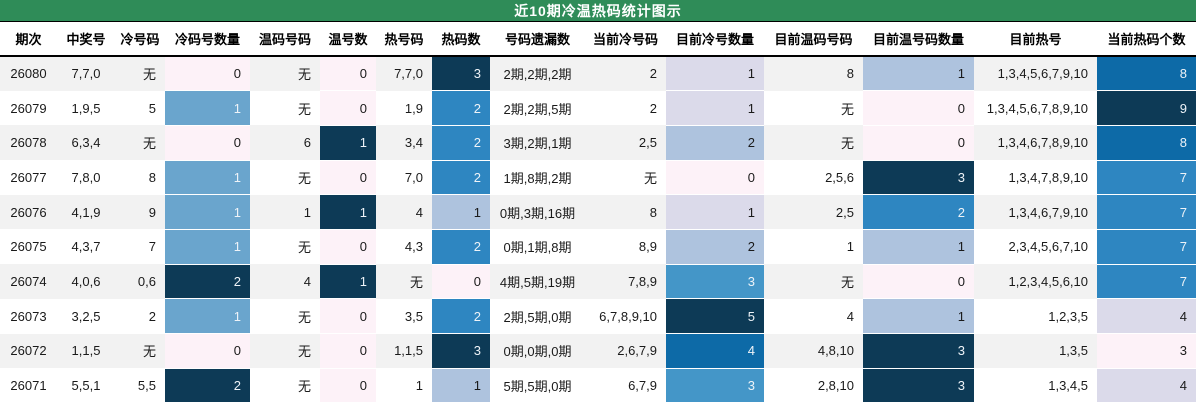  I want to click on cell-current-cold-numbers: 8,9, so click(647, 247).